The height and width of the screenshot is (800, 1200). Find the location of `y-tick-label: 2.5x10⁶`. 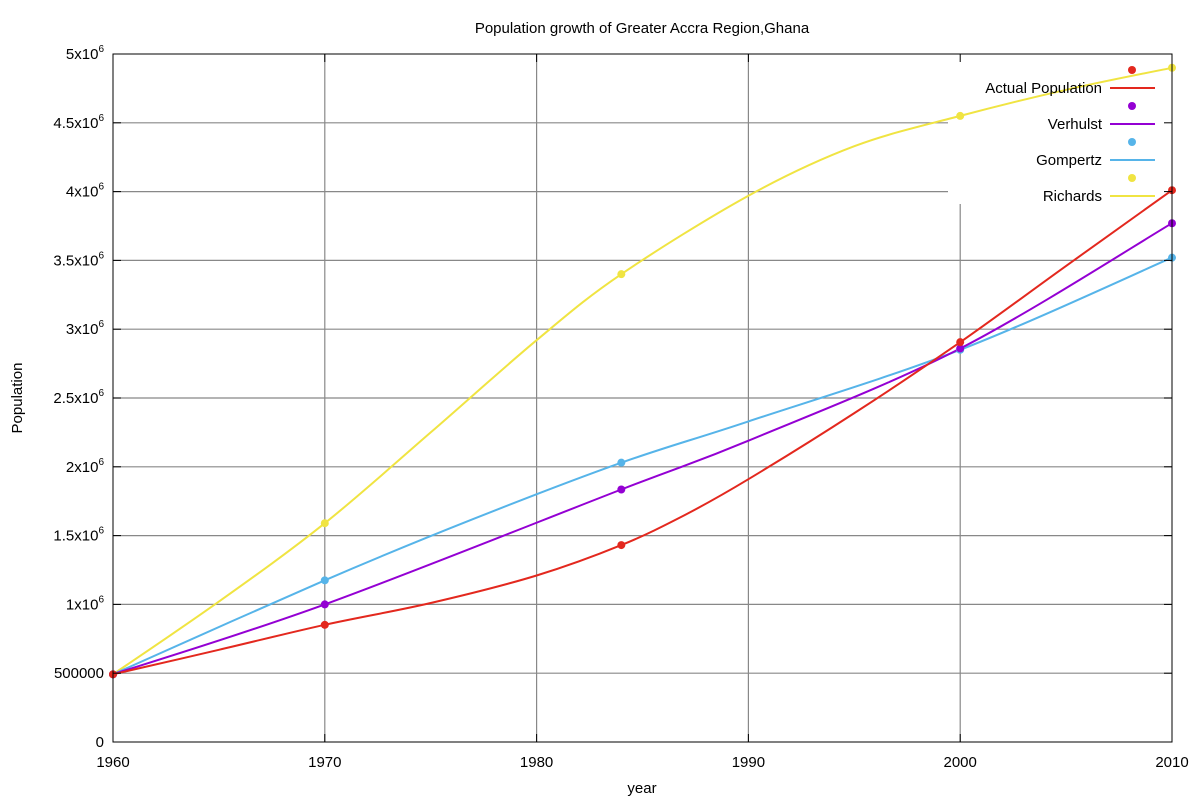

y-tick-label: 2.5x10⁶ is located at coordinates (78, 397).